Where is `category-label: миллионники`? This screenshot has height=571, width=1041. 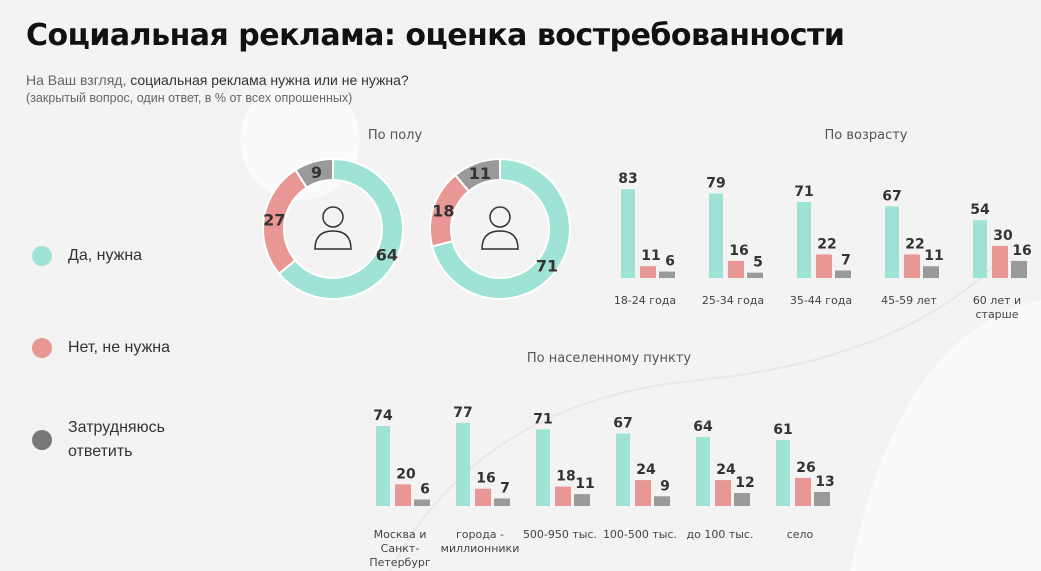
category-label: миллионники is located at coordinates (480, 548).